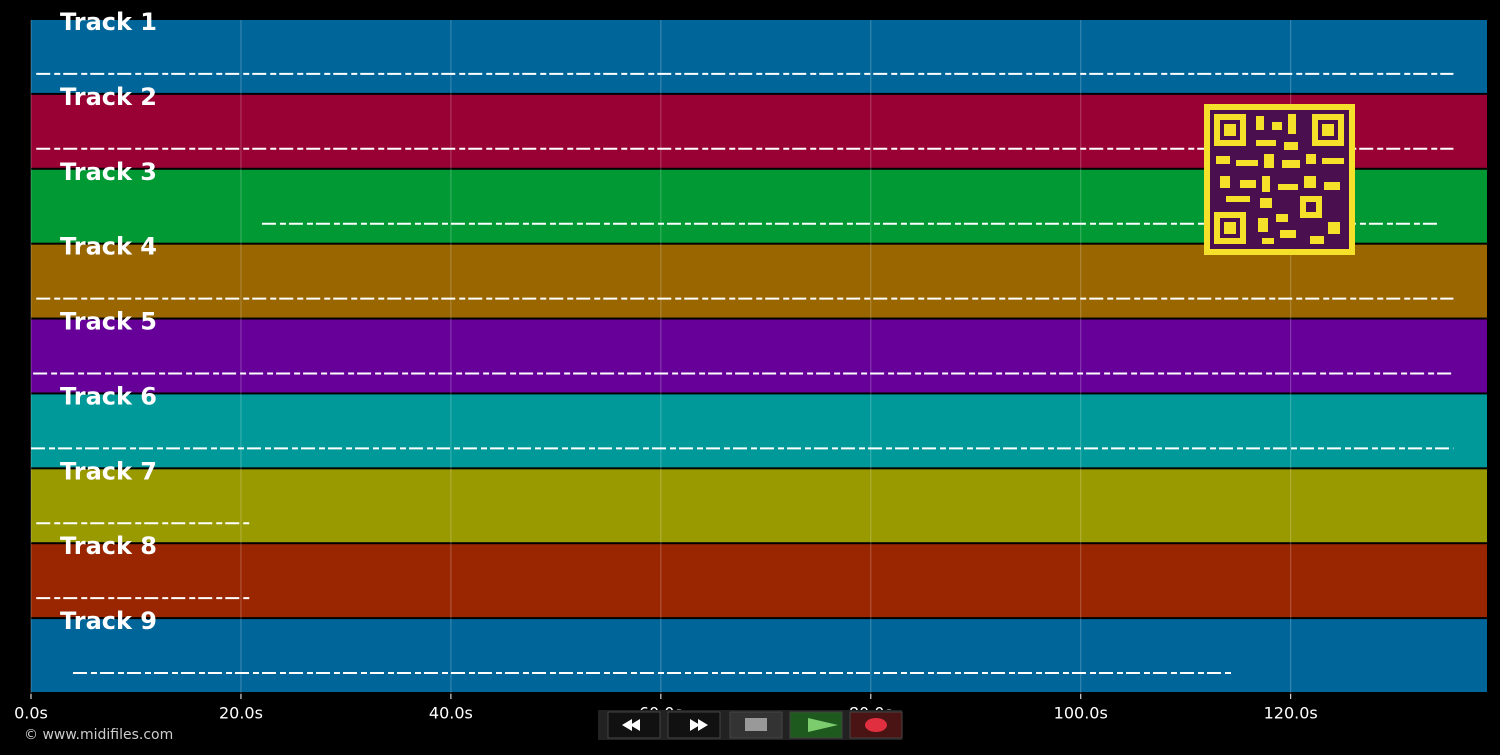 The height and width of the screenshot is (755, 1500). Describe the element at coordinates (756, 725) in the screenshot. I see `stop-button` at that location.